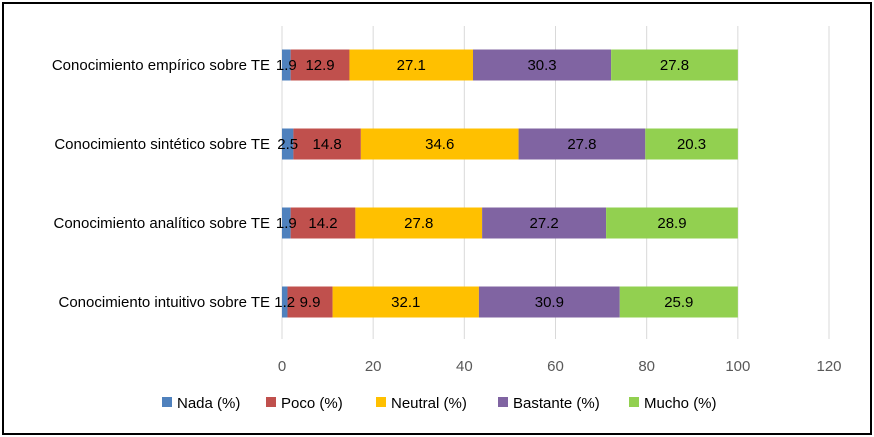  Describe the element at coordinates (312, 403) in the screenshot. I see `legend-label: Poco (%)` at that location.